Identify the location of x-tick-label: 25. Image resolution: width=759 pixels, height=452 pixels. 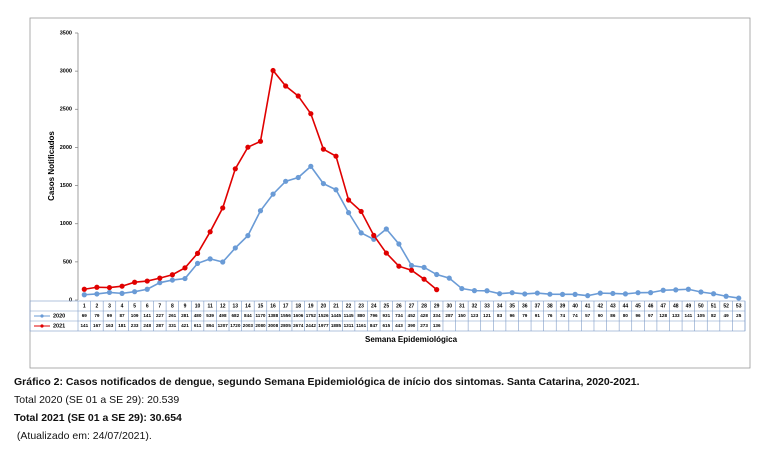
(387, 306).